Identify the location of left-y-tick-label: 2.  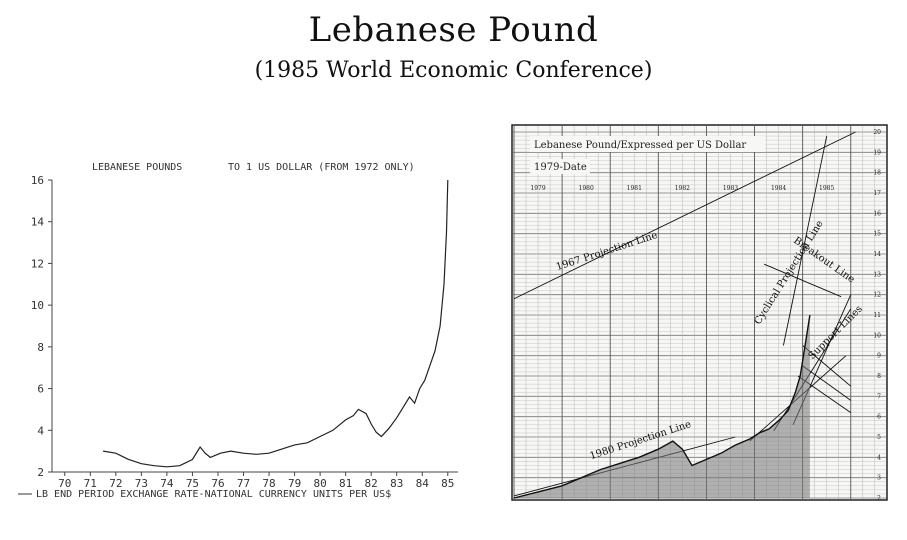
(40, 472).